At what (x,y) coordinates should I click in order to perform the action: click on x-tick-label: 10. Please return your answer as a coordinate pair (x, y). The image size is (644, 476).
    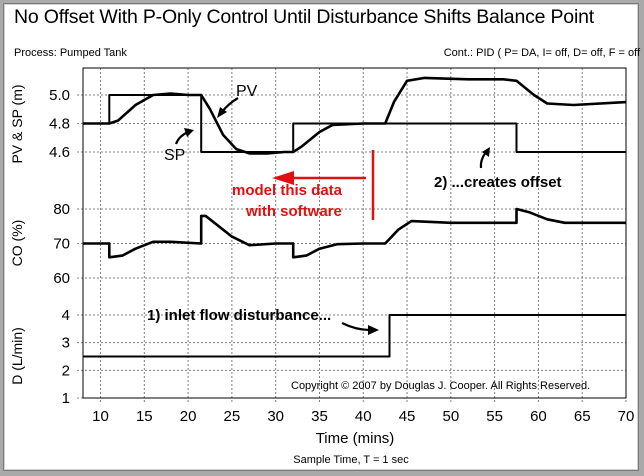
    Looking at the image, I should click on (100, 416).